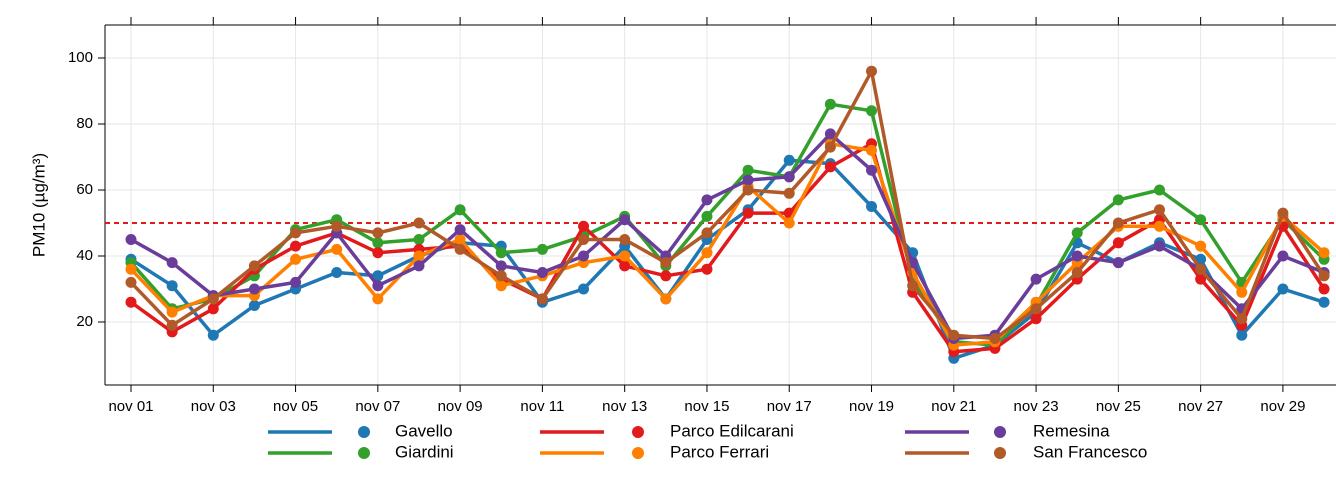 This screenshot has width=1336, height=492. What do you see at coordinates (542, 406) in the screenshot?
I see `x-tick-label: nov 11` at bounding box center [542, 406].